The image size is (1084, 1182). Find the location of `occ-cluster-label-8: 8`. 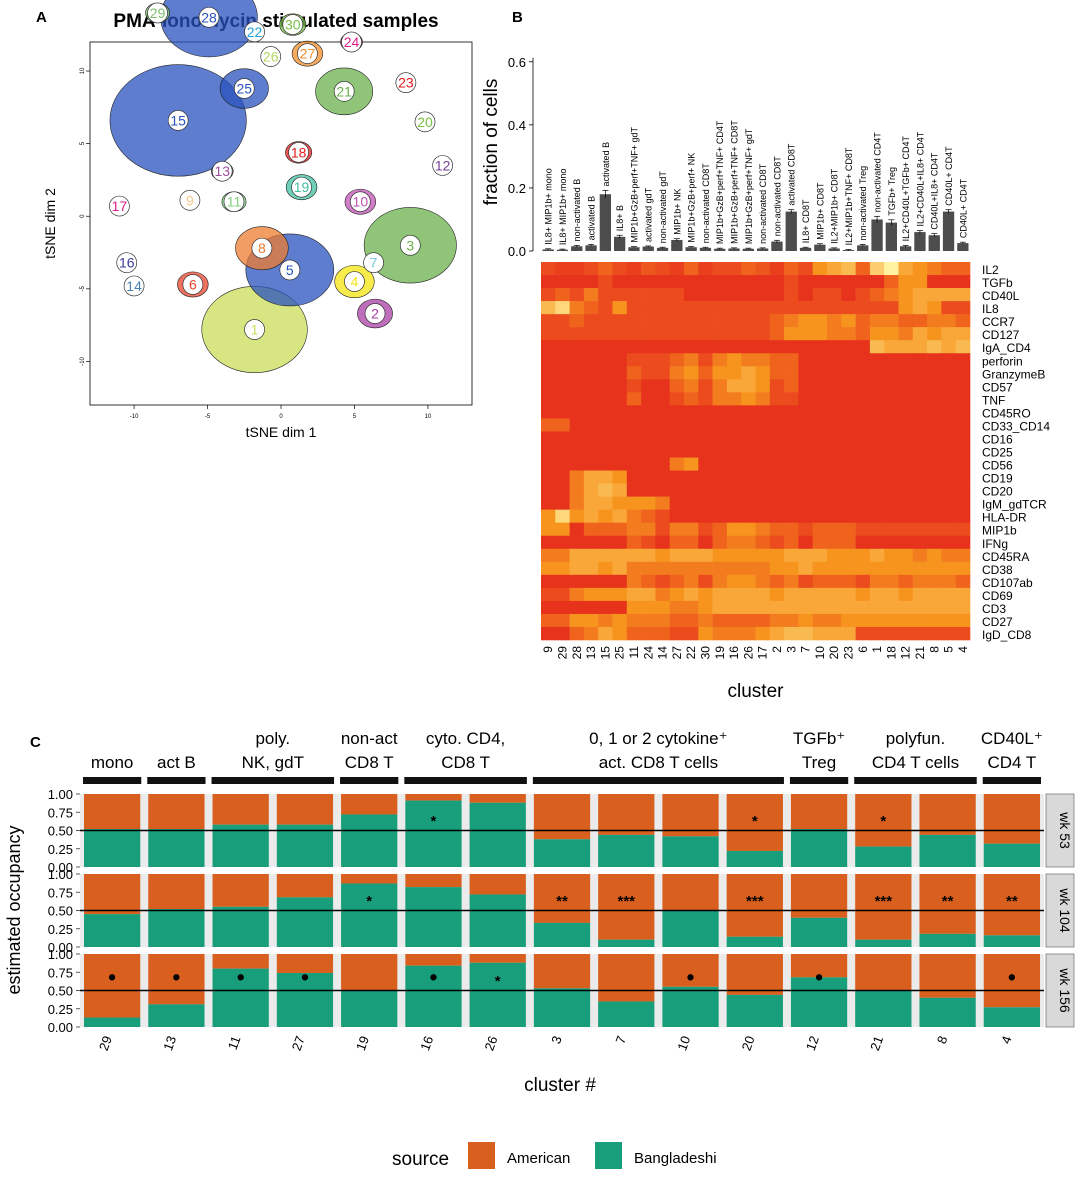

occ-cluster-label-8: 8 is located at coordinates (942, 1040).